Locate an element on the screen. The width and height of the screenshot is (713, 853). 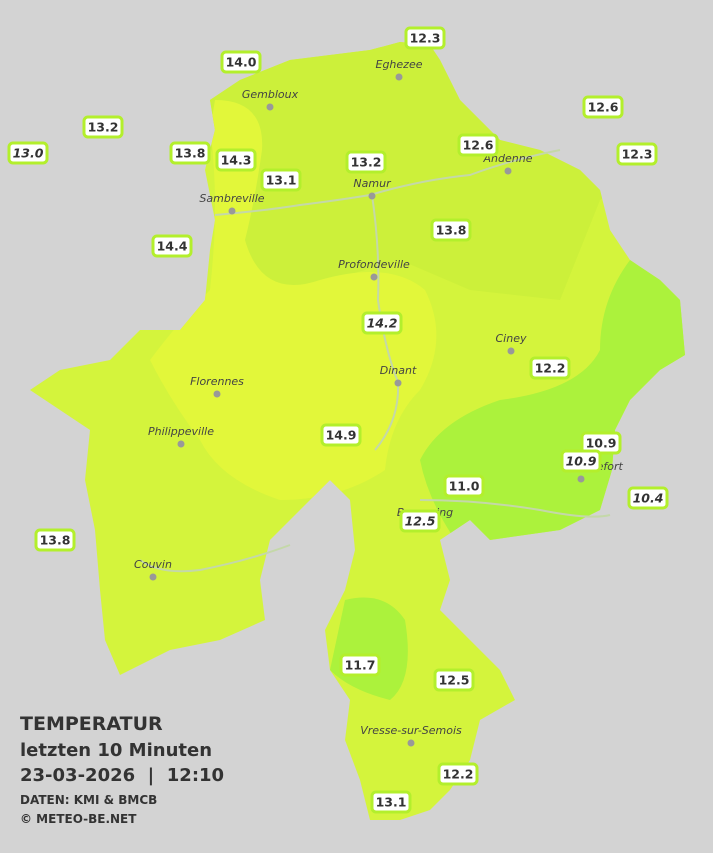
station-value: 14.9 is located at coordinates (341, 435).